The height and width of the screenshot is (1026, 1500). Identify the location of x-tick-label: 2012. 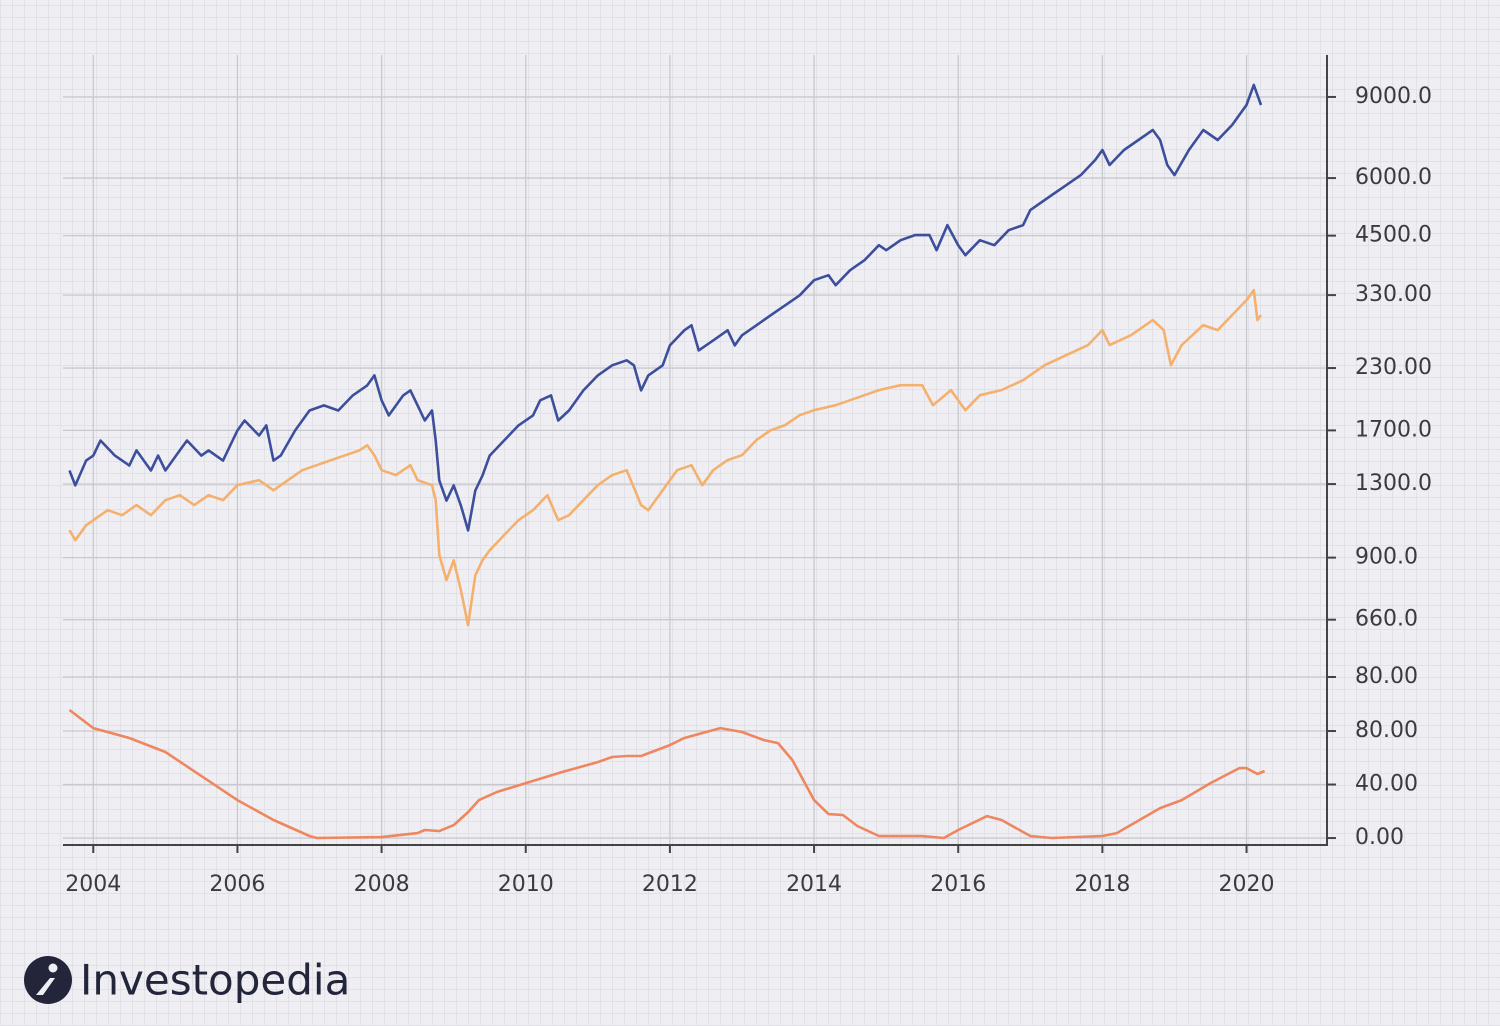
(670, 884).